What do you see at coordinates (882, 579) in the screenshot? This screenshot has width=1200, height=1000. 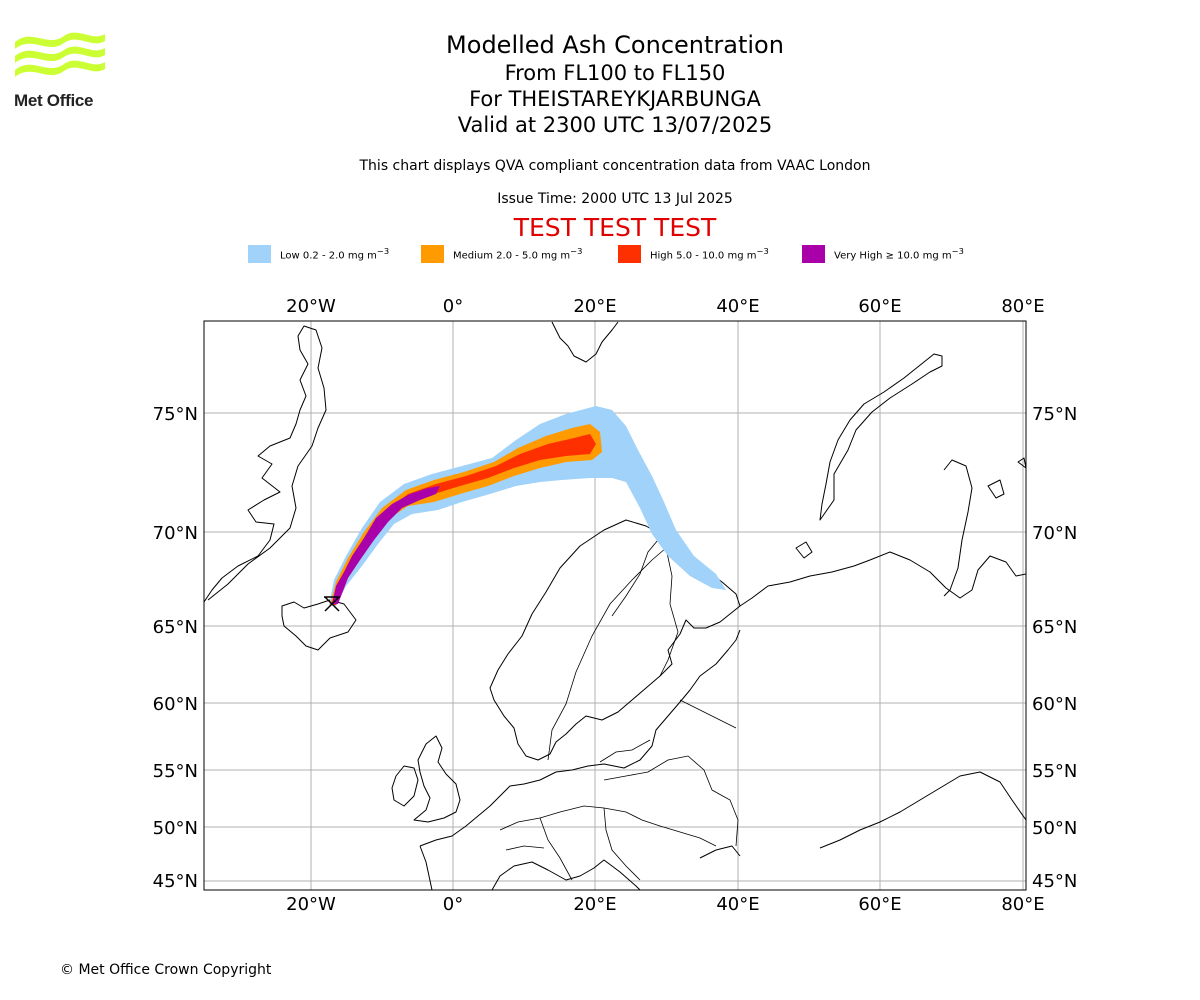 I see `coast-north-russia` at bounding box center [882, 579].